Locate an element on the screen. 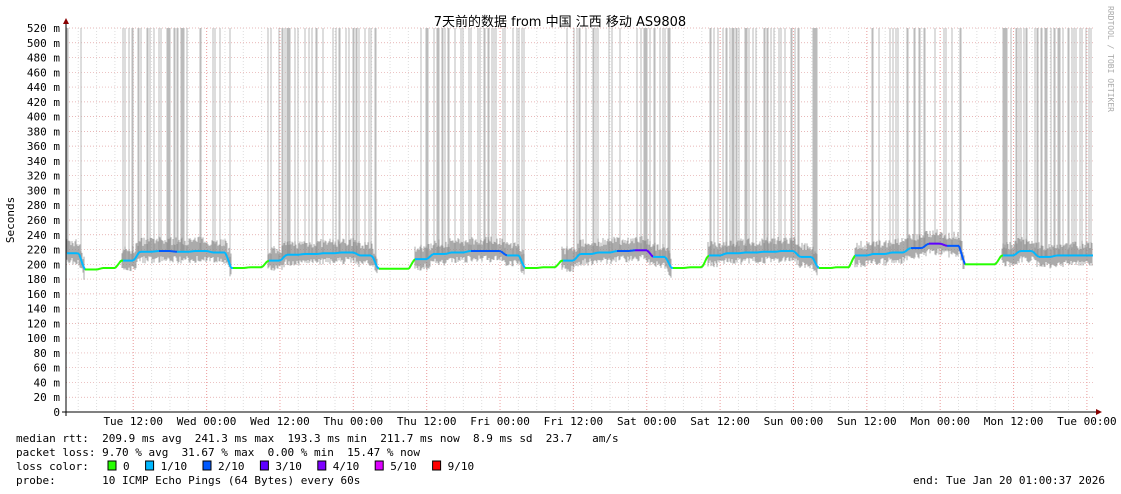 This screenshot has height=494, width=1121. loss-color-label: 4/10 is located at coordinates (346, 466).